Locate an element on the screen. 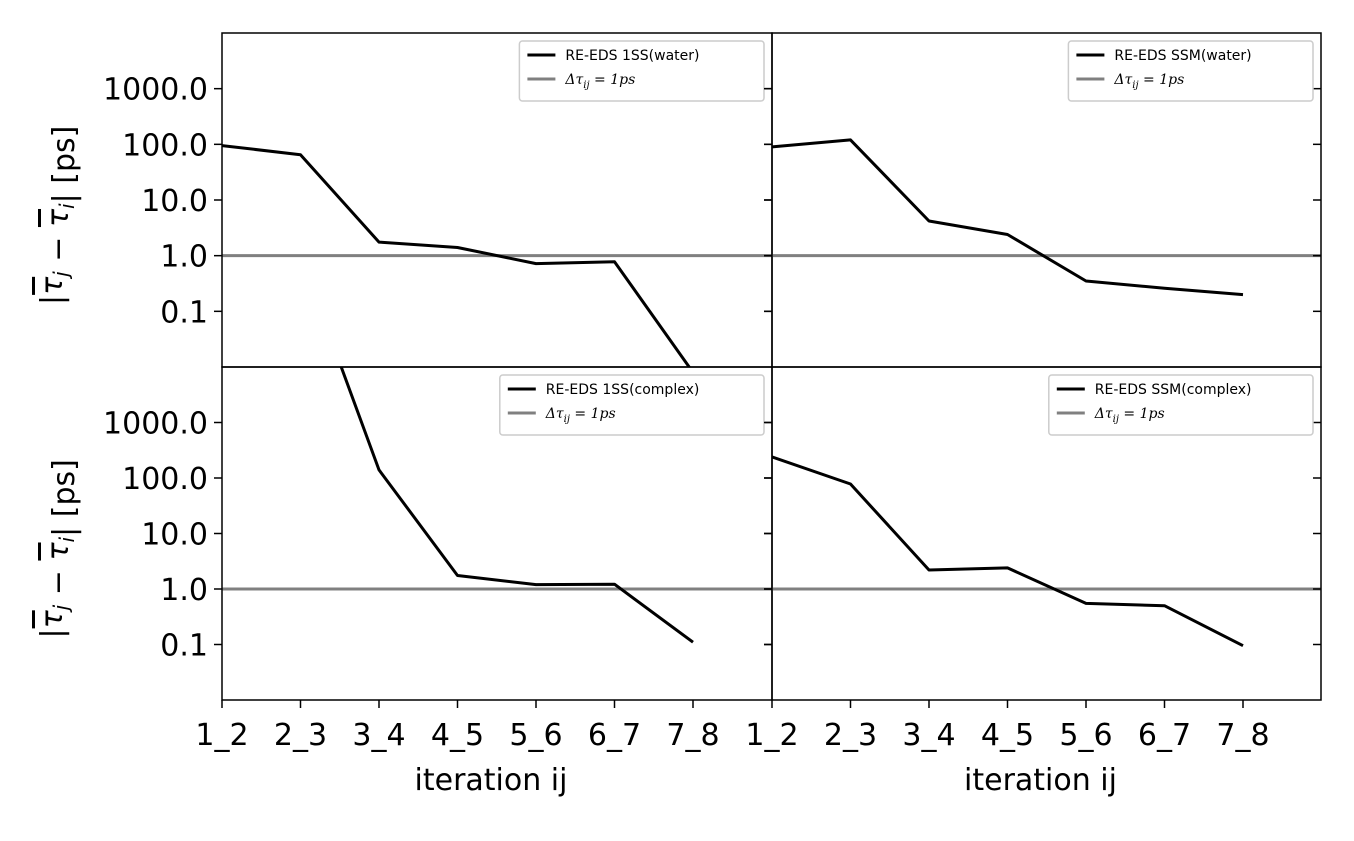 Image resolution: width=1354 pixels, height=841 pixels. legend-label-series: RE-EDS 1SS(complex) is located at coordinates (623, 390).